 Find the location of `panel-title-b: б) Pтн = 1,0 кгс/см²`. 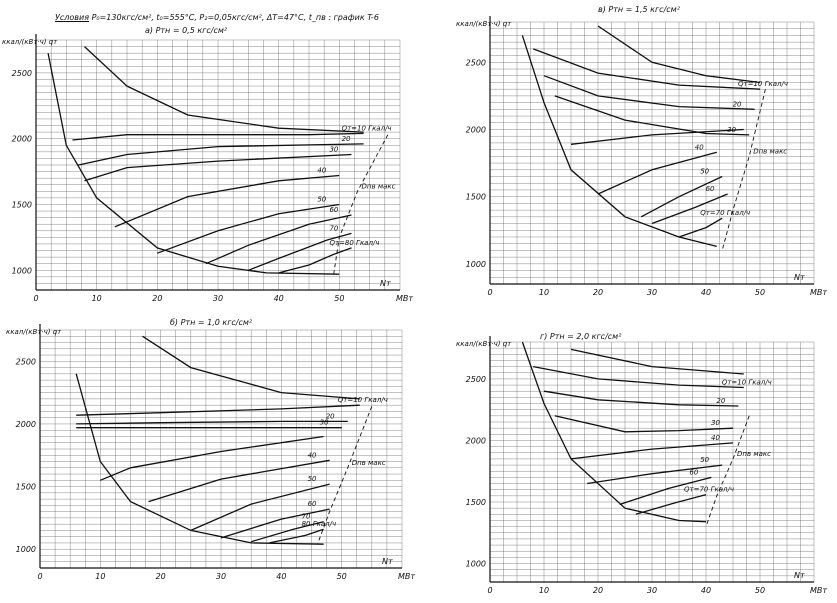

panel-title-b: б) Pтн = 1,0 кгс/см² is located at coordinates (211, 322).